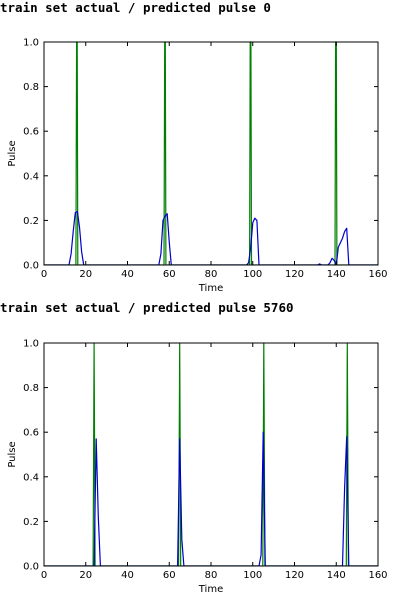 This screenshot has height=600, width=413. I want to click on chart-title-bottom: train set actual / predicted pulse 5760, so click(147, 307).